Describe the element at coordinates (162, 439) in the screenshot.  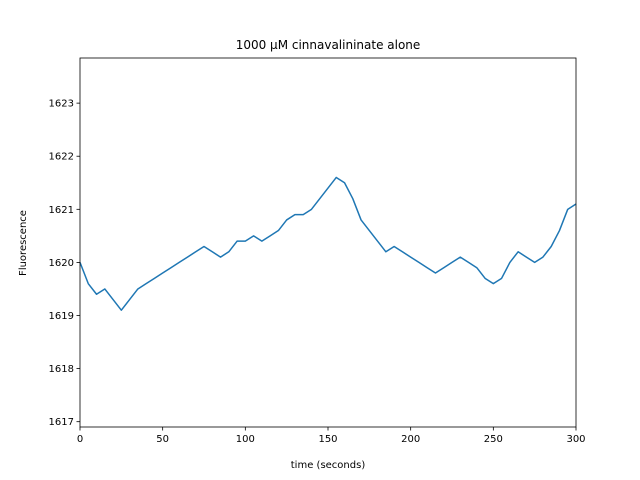
I see `x-tick-label: 50` at that location.